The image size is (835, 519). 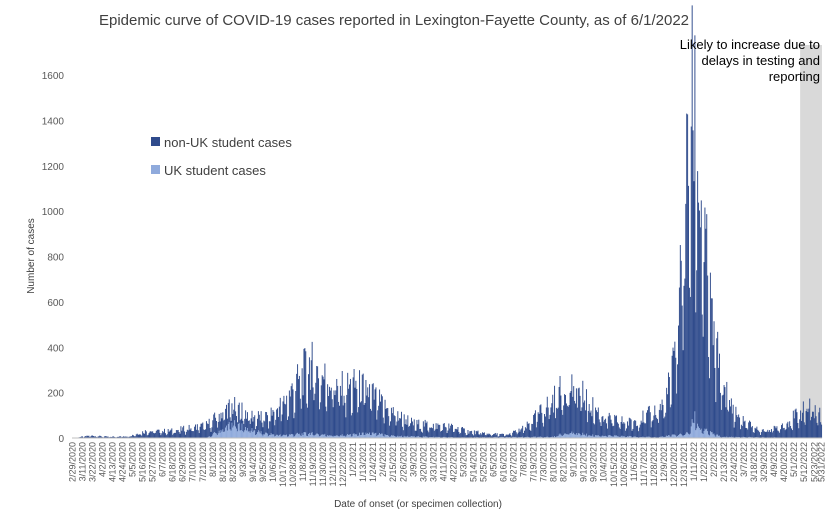 I want to click on x-tick-label: 9/12/2021, so click(x=584, y=462).